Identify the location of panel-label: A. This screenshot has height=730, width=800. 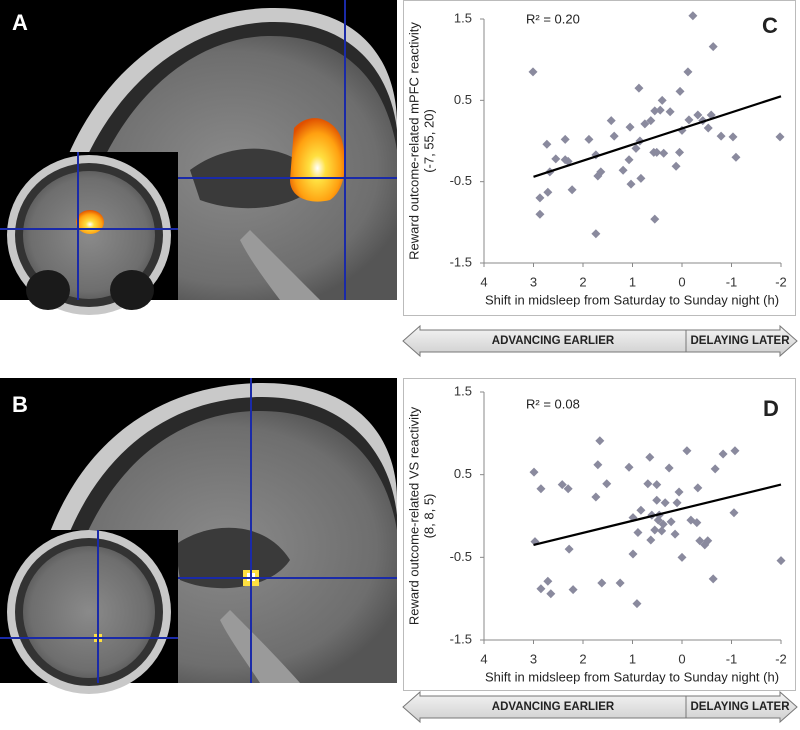
(20, 22).